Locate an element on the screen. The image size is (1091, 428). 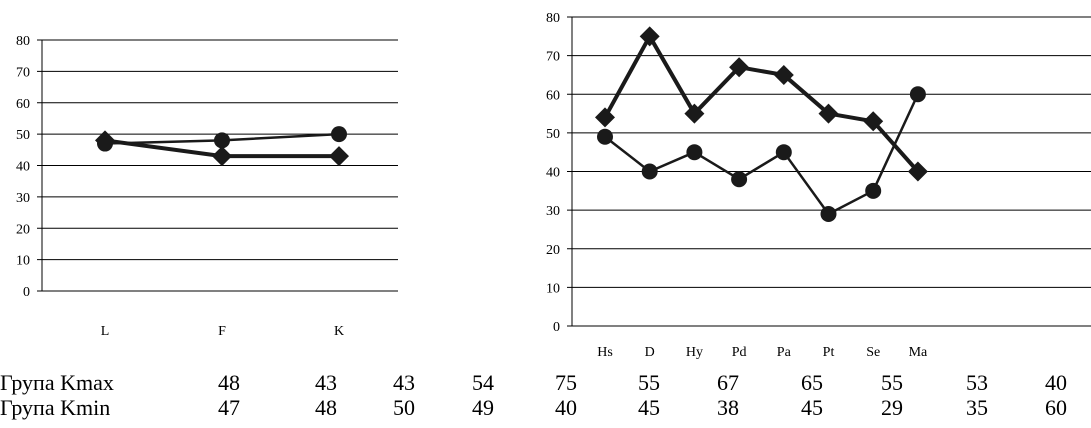
table-cell: 75 is located at coordinates (566, 382).